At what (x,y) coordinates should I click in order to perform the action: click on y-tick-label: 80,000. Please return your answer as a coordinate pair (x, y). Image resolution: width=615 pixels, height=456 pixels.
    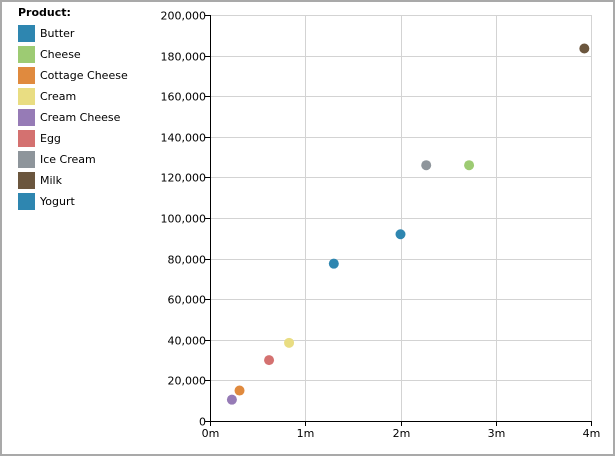
    Looking at the image, I should click on (187, 260).